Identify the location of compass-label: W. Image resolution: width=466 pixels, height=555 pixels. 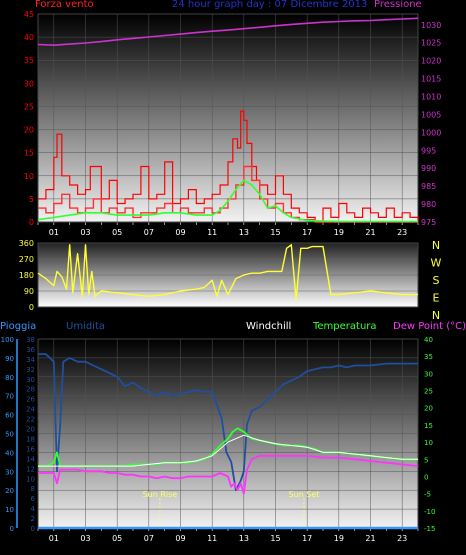
(436, 263).